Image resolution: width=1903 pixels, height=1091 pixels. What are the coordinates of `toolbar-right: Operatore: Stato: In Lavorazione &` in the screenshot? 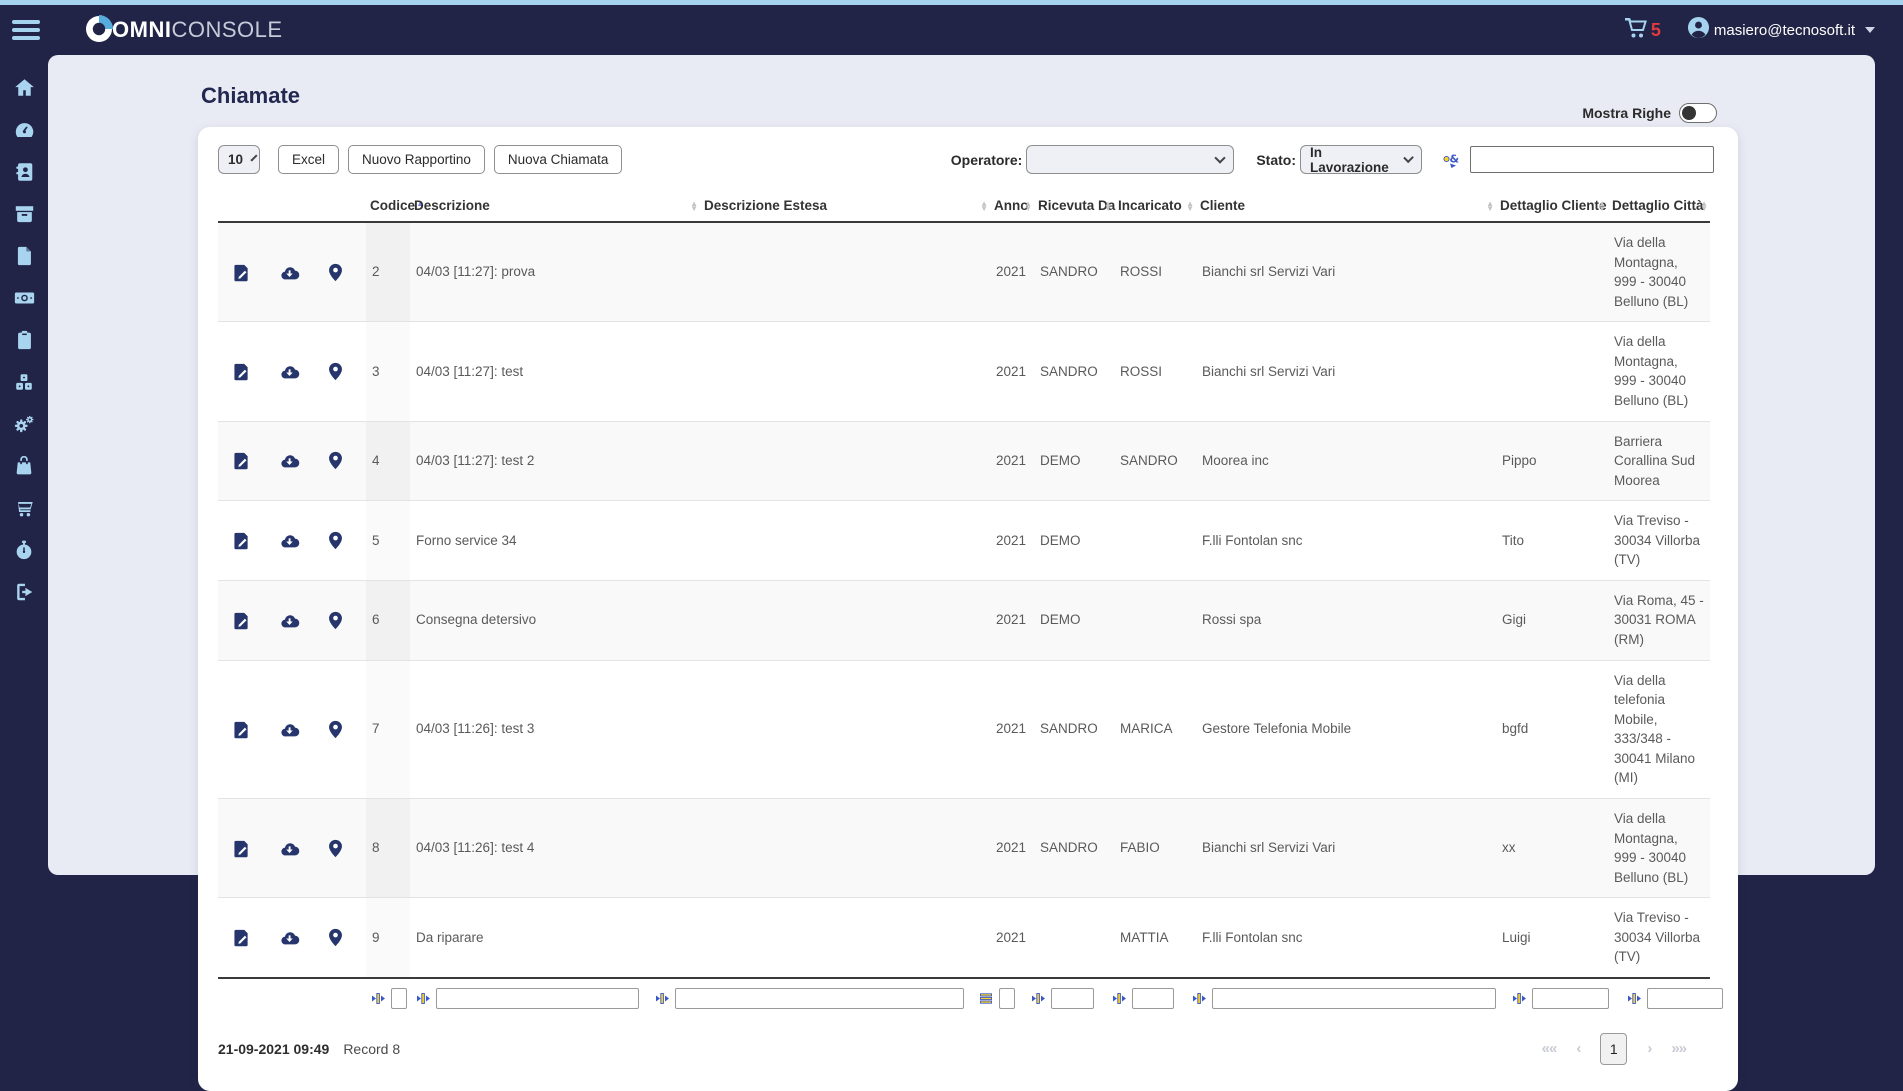 It's located at (1332, 159).